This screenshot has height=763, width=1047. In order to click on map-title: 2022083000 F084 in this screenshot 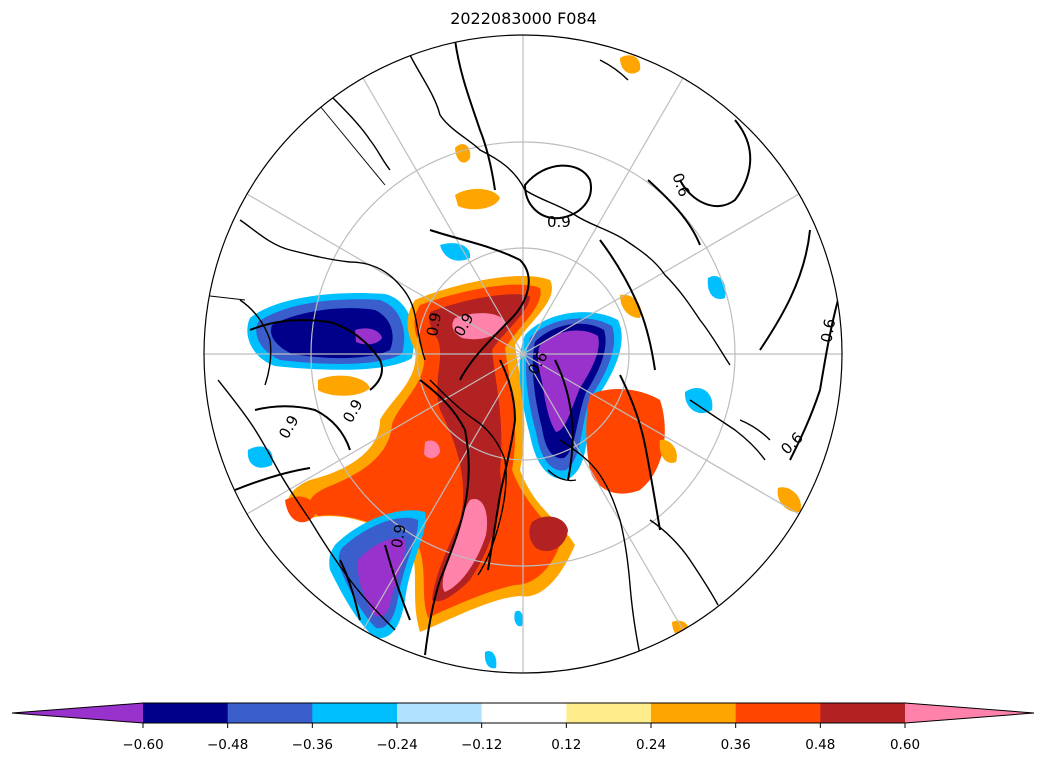, I will do `click(523, 18)`.